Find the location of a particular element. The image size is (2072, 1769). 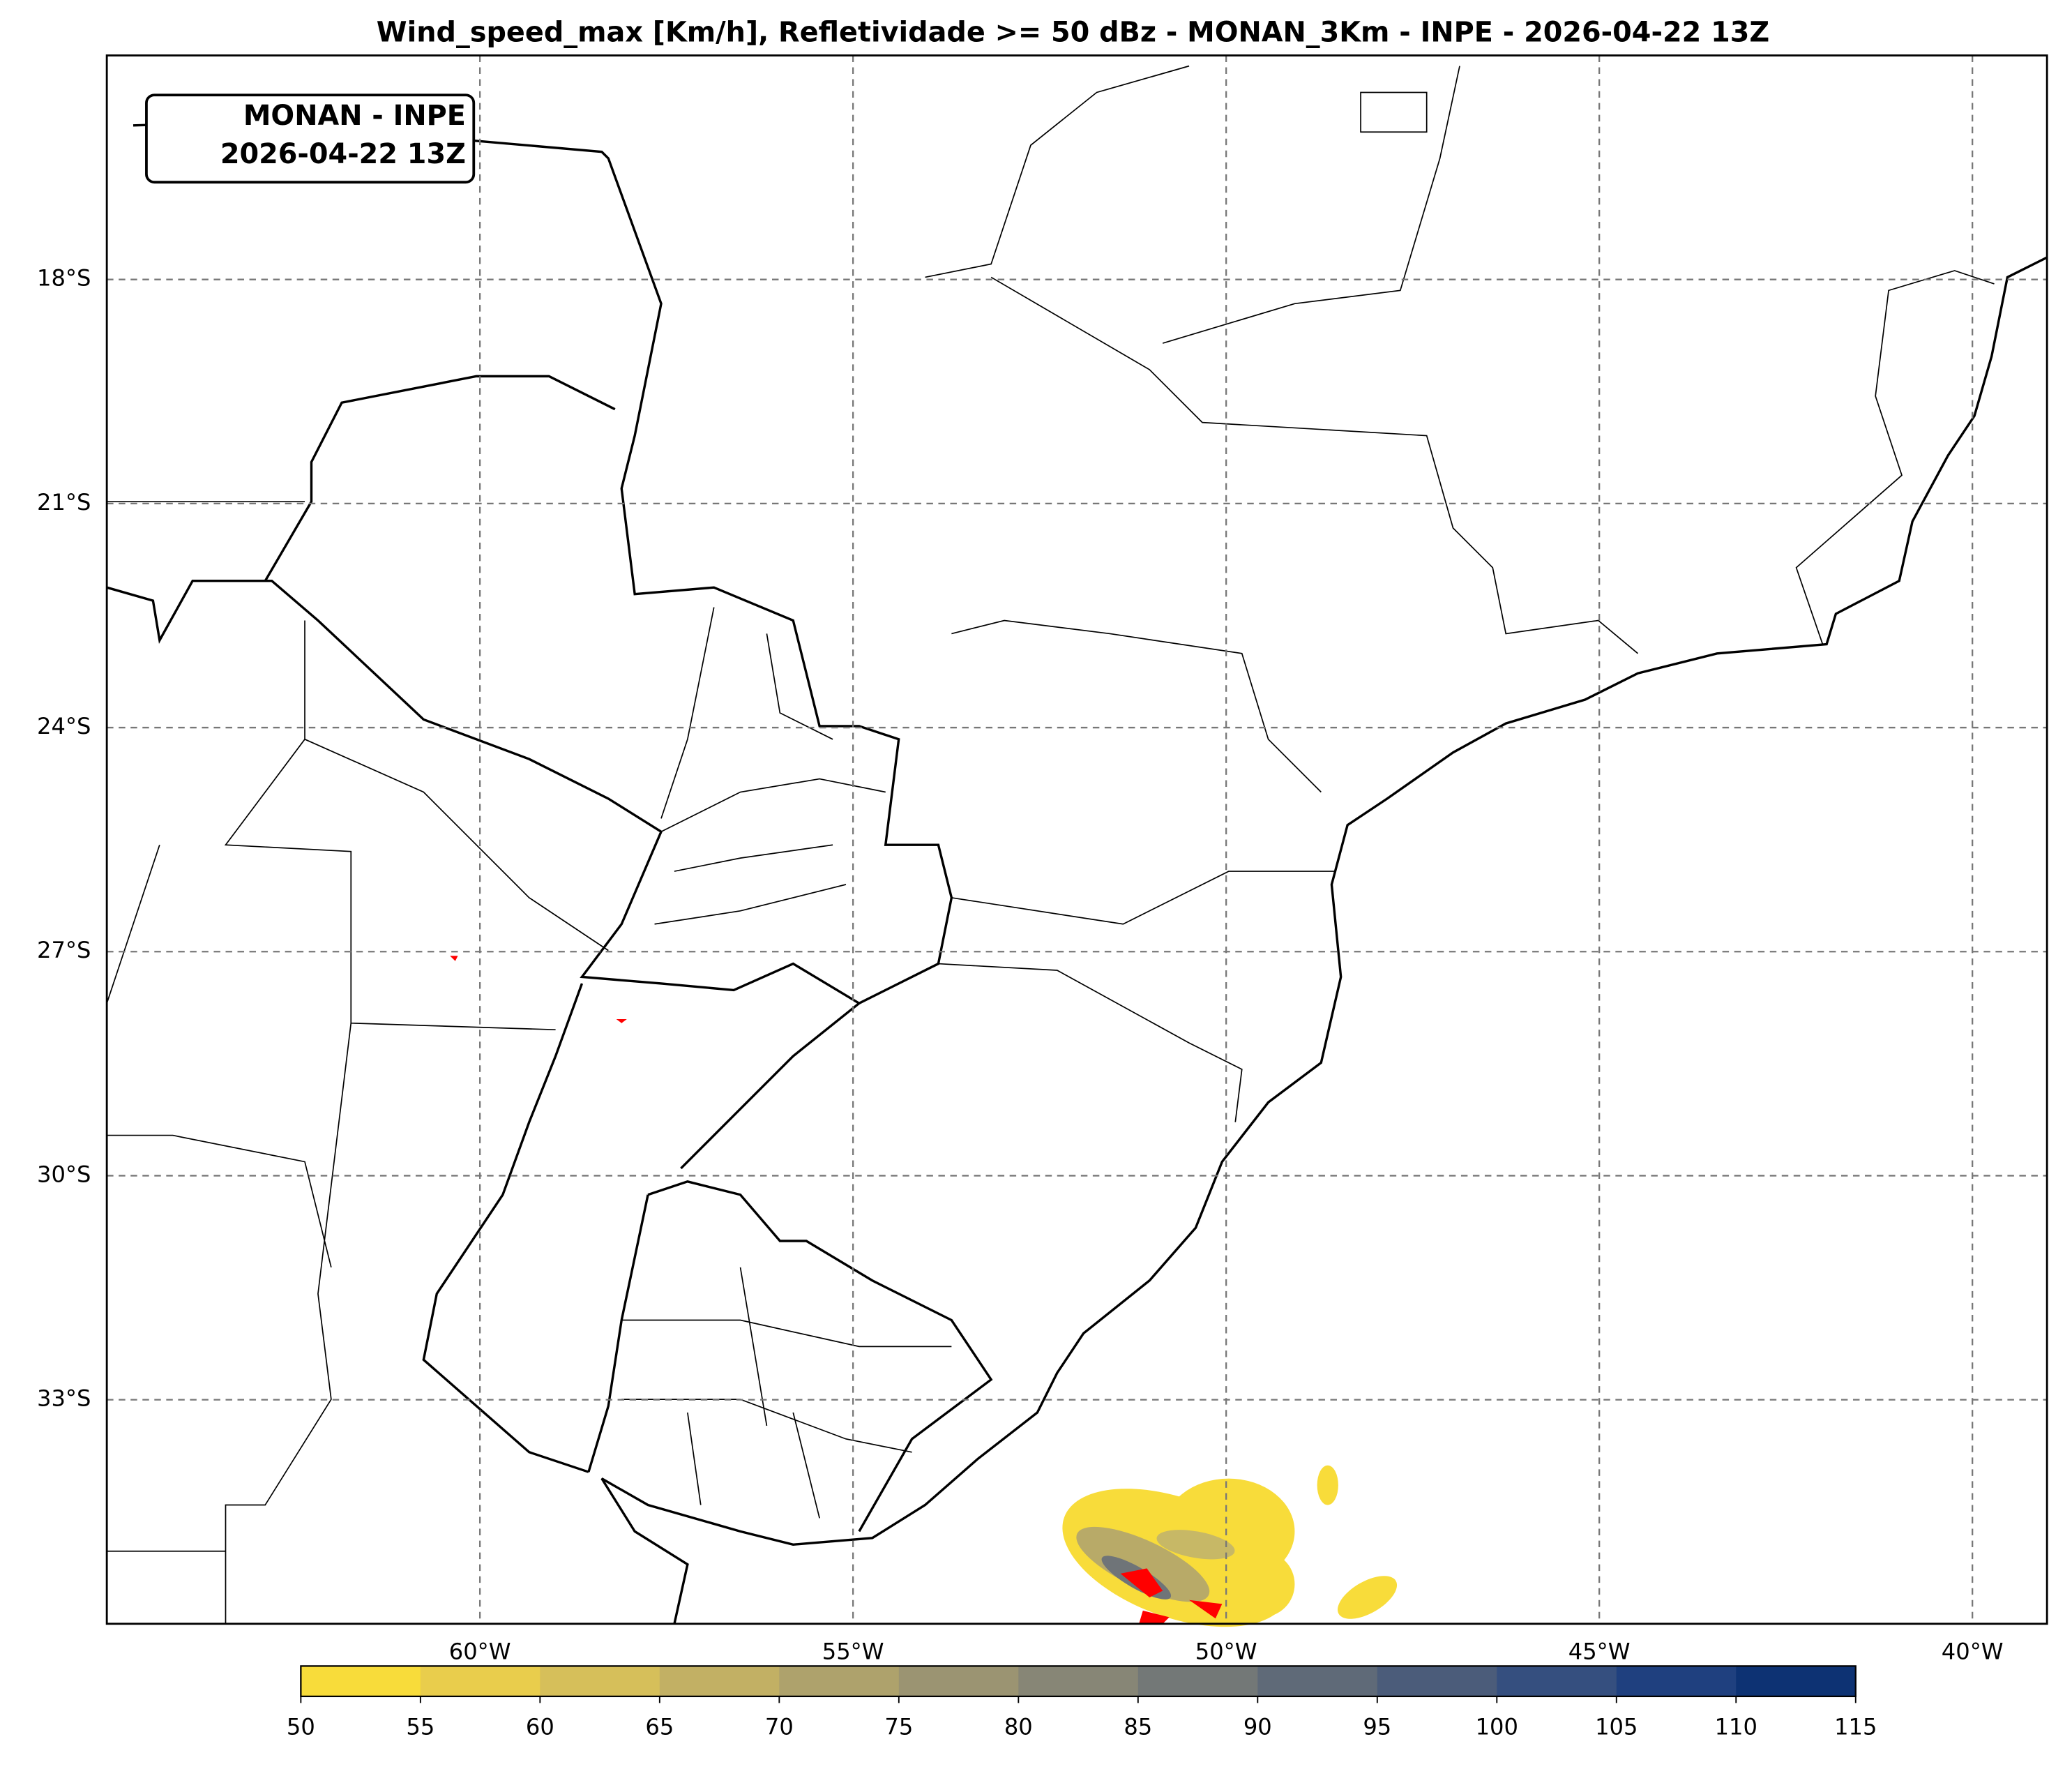

label-box: MONAN - INPE 2026-04-22 13Z is located at coordinates (311, 138).